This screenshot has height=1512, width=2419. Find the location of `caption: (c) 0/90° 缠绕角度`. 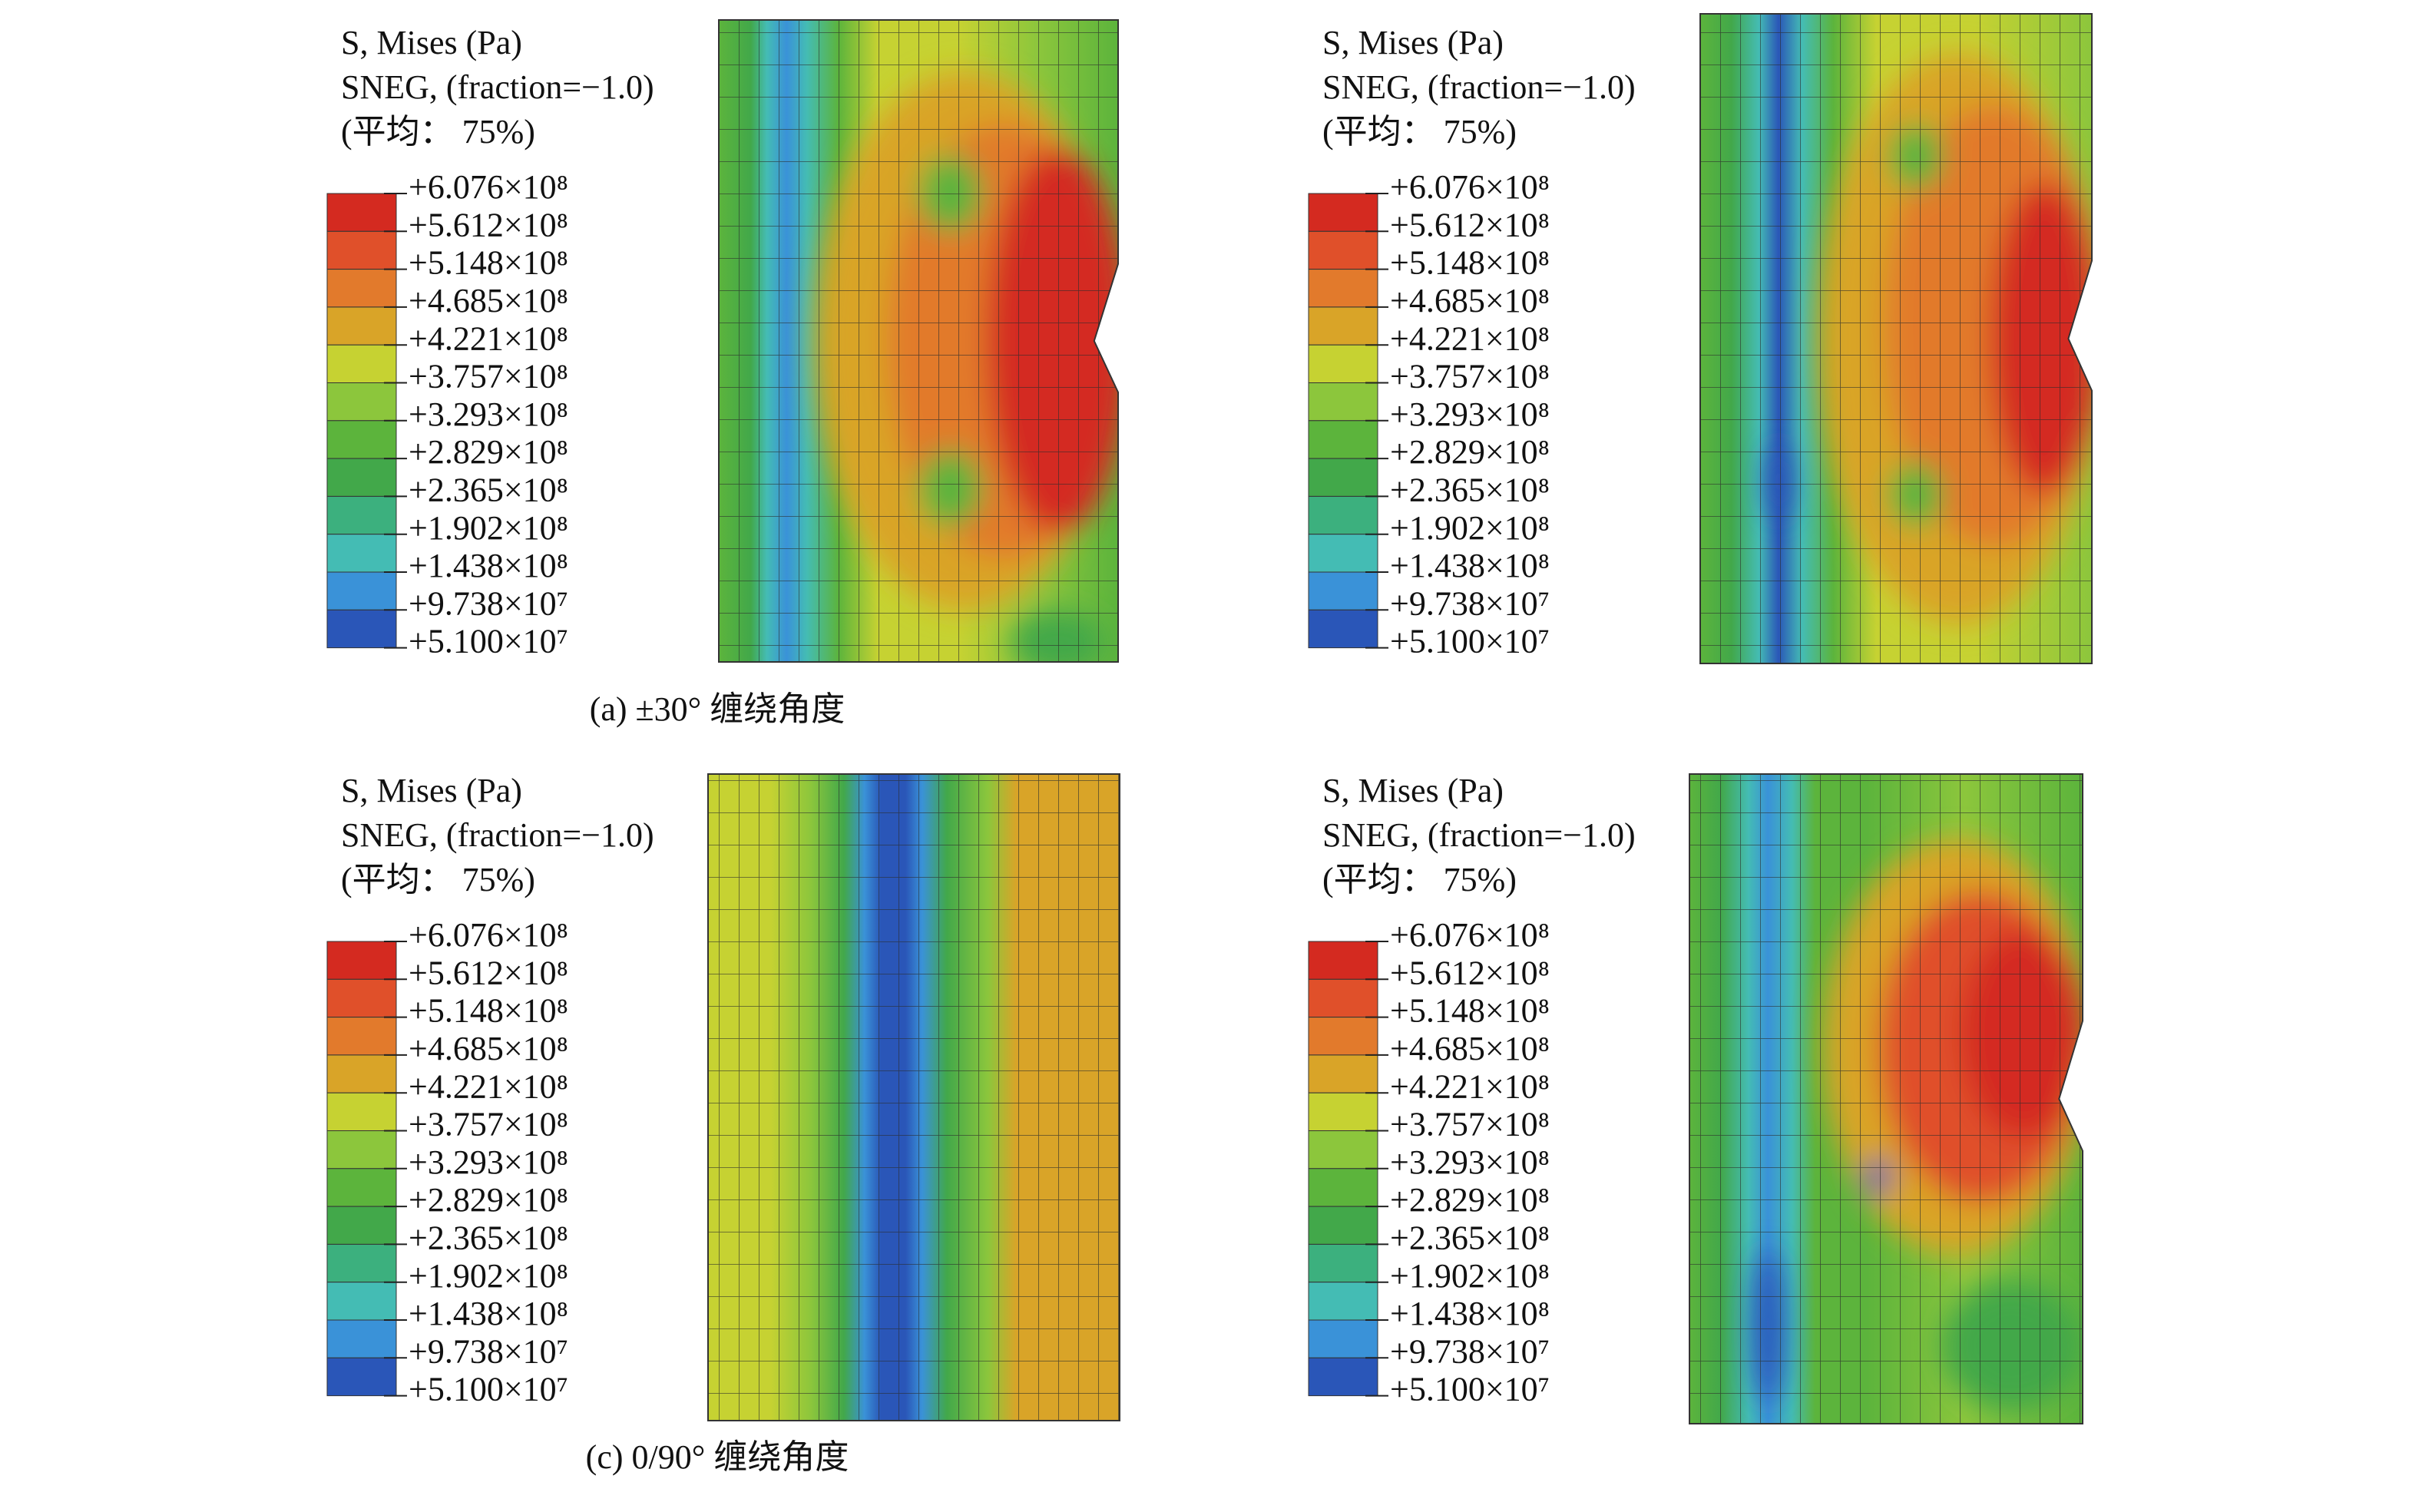

caption: (c) 0/90° 缠绕角度 is located at coordinates (717, 1457).